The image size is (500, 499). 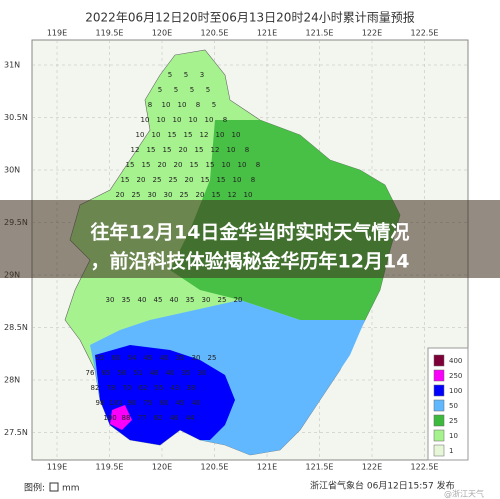 I want to click on rain-value: 76, so click(x=90, y=373).